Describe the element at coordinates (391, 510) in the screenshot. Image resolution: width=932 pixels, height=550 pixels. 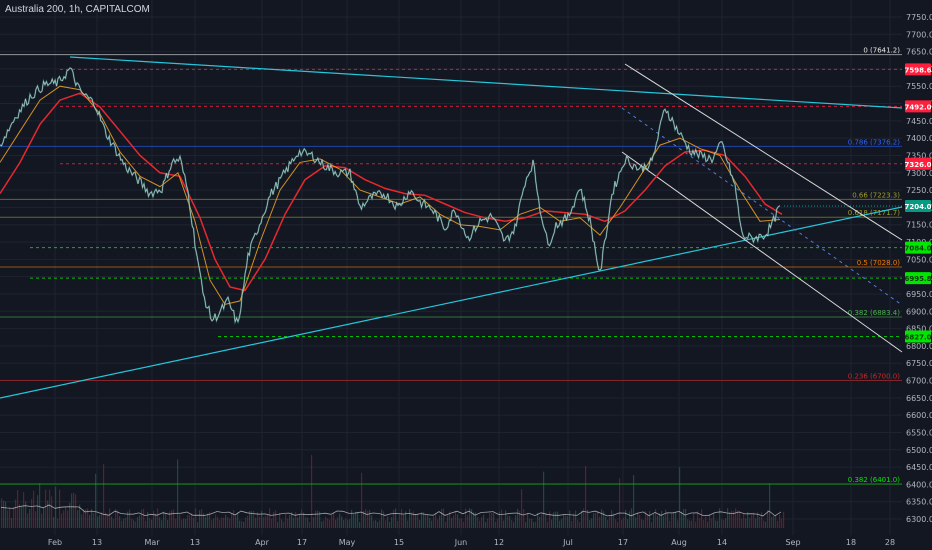
I see `volume-average-line` at that location.